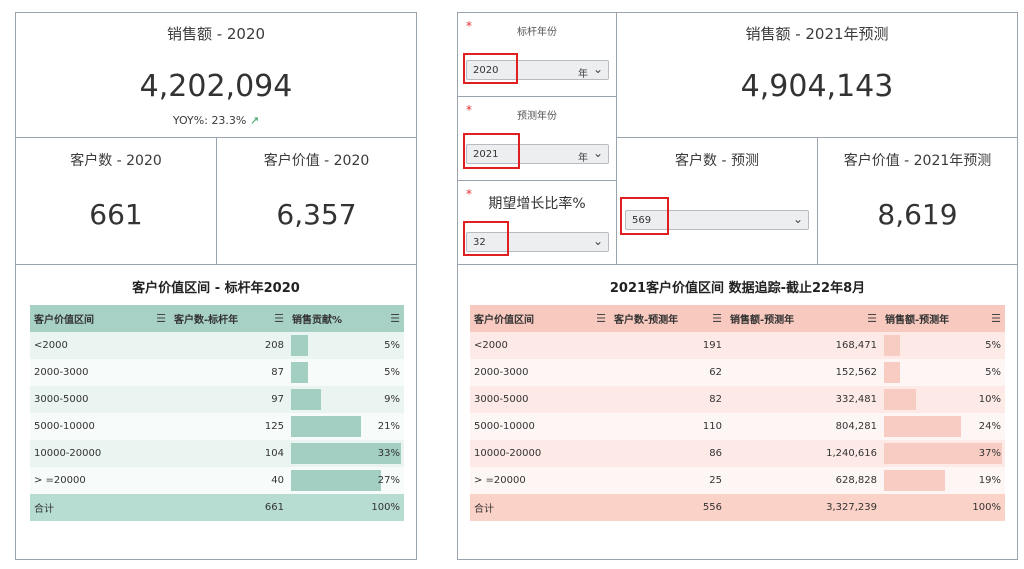  I want to click on table-header-row: 客户价值区间 ☰ 客户数-预测年 ☰ 销售额-预测年 ☰ 销售额-预测年 ☰, so click(737, 318).